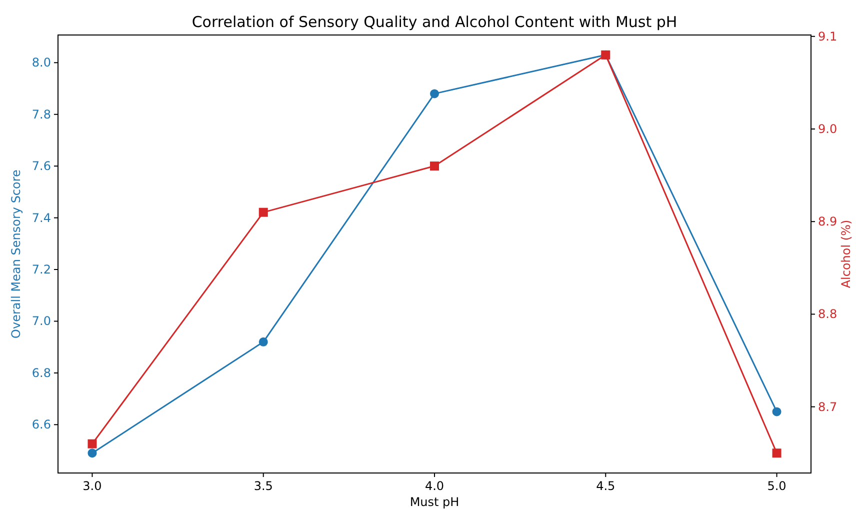 The height and width of the screenshot is (510, 856). I want to click on y2-tick-label: 8.7, so click(828, 407).